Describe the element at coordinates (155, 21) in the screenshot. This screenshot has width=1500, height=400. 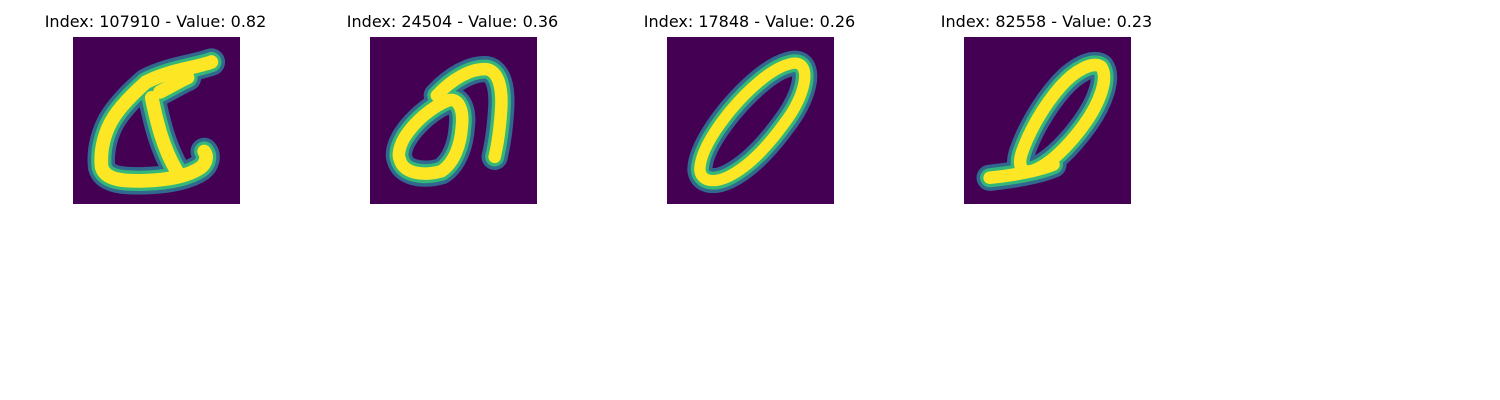
I see `panel-title-1: Index: 107910 - Value: 0.82` at that location.